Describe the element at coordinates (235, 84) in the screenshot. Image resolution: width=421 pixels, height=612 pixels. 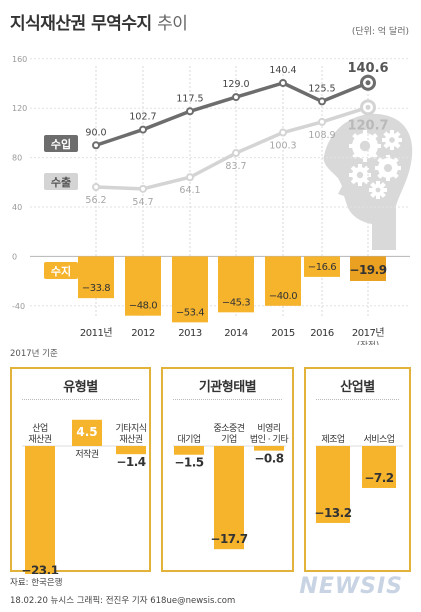
I see `imports-value-label: 129.0` at that location.